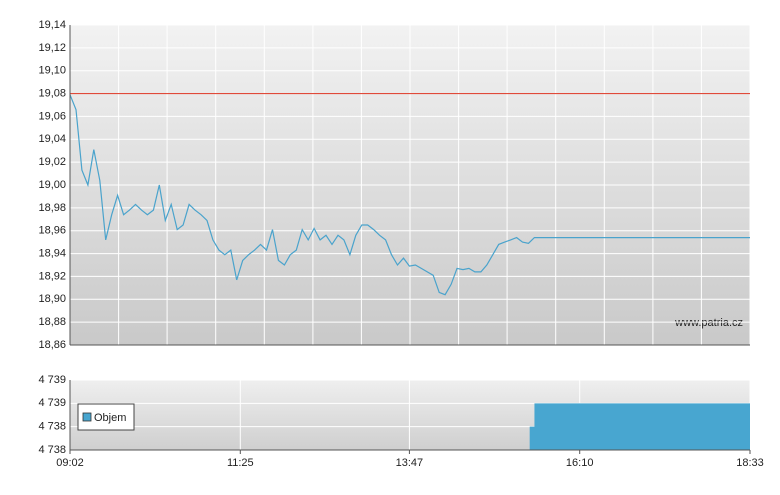 Image resolution: width=780 pixels, height=495 pixels. Describe the element at coordinates (70, 463) in the screenshot. I see `x-tick-label: 09:02` at that location.